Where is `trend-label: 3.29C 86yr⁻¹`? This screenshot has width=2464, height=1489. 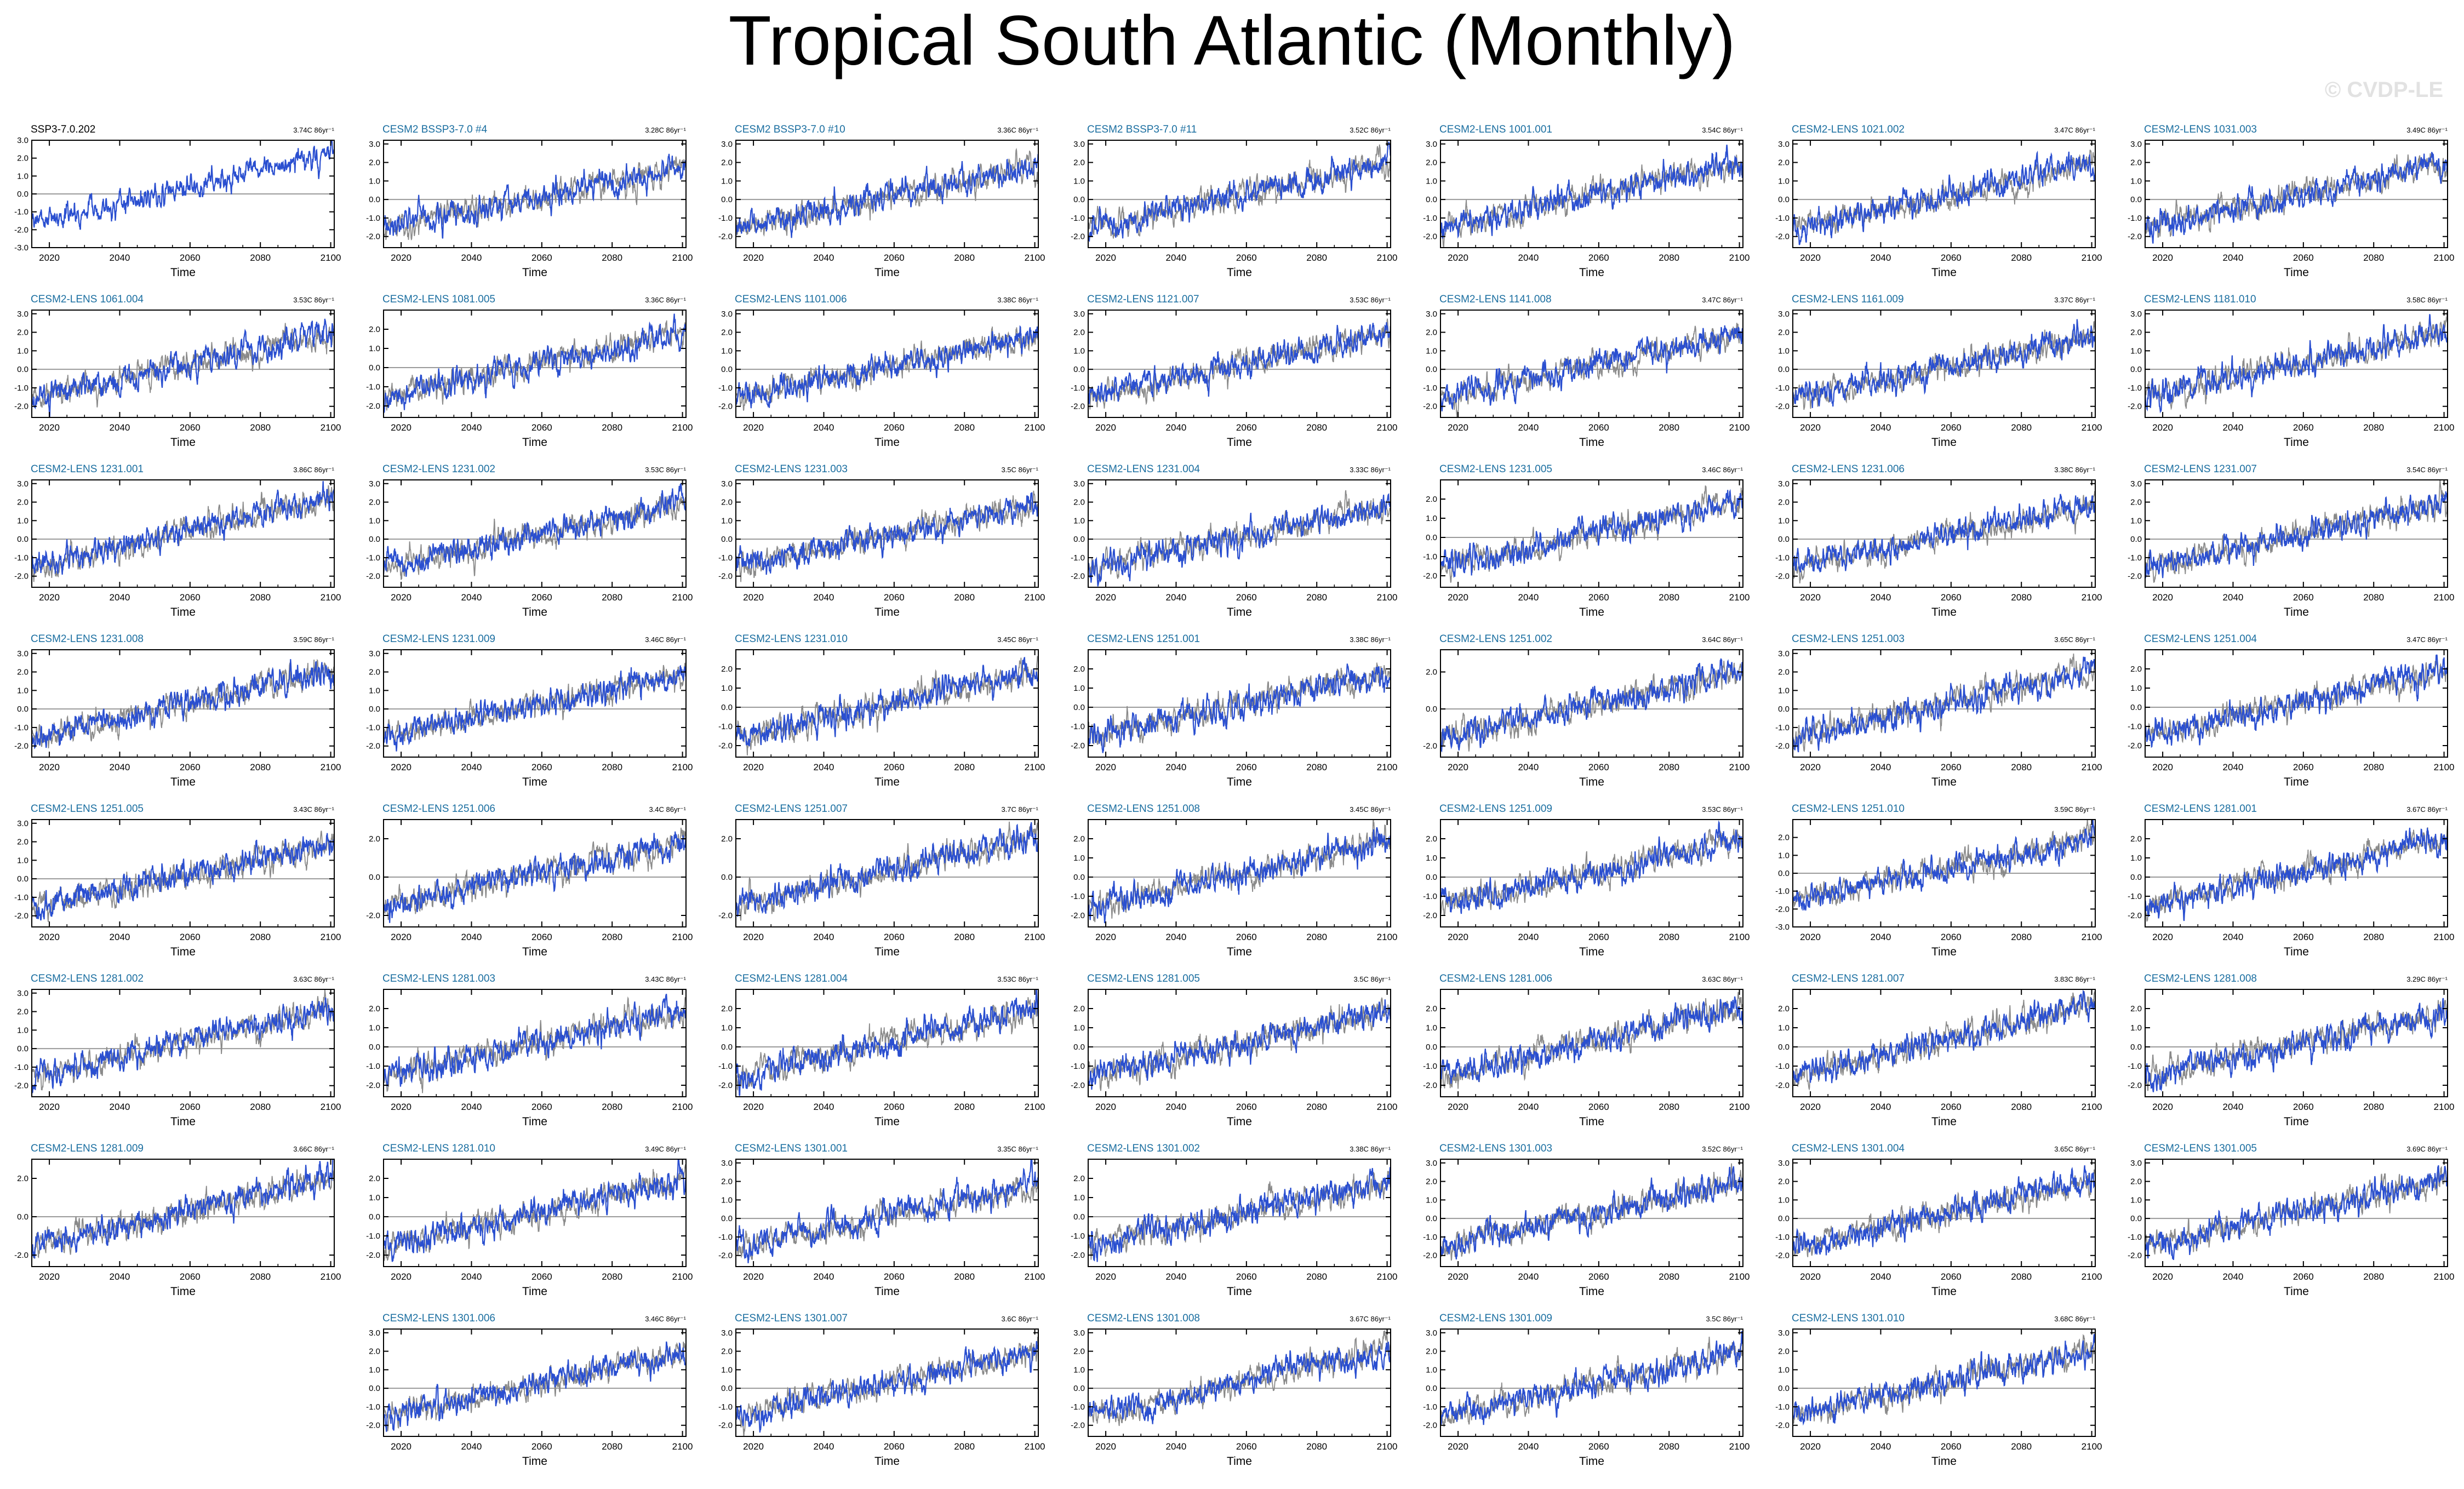 trend-label: 3.29C 86yr⁻¹ is located at coordinates (2427, 979).